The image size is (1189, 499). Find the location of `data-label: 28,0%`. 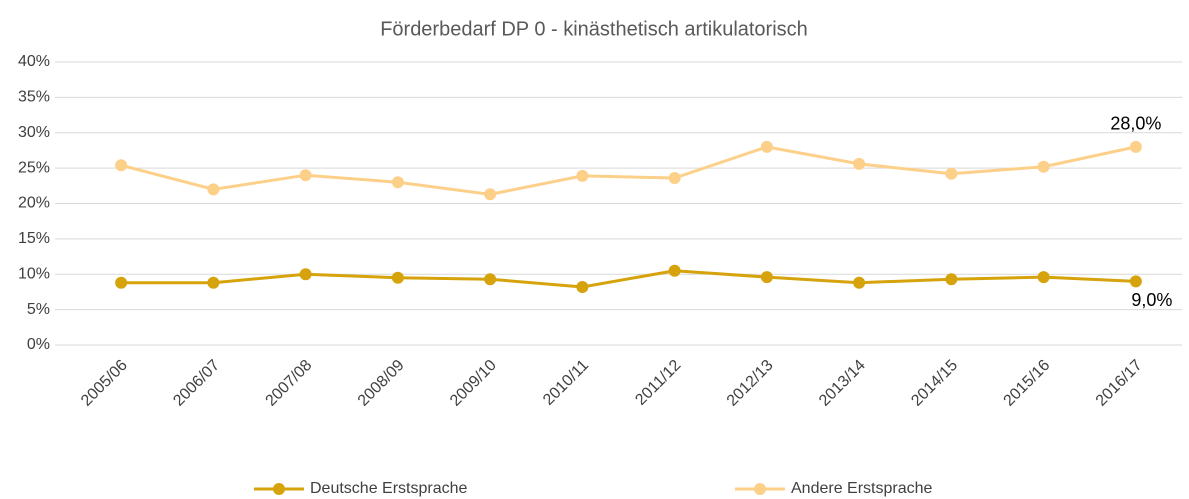

data-label: 28,0% is located at coordinates (1135, 124).